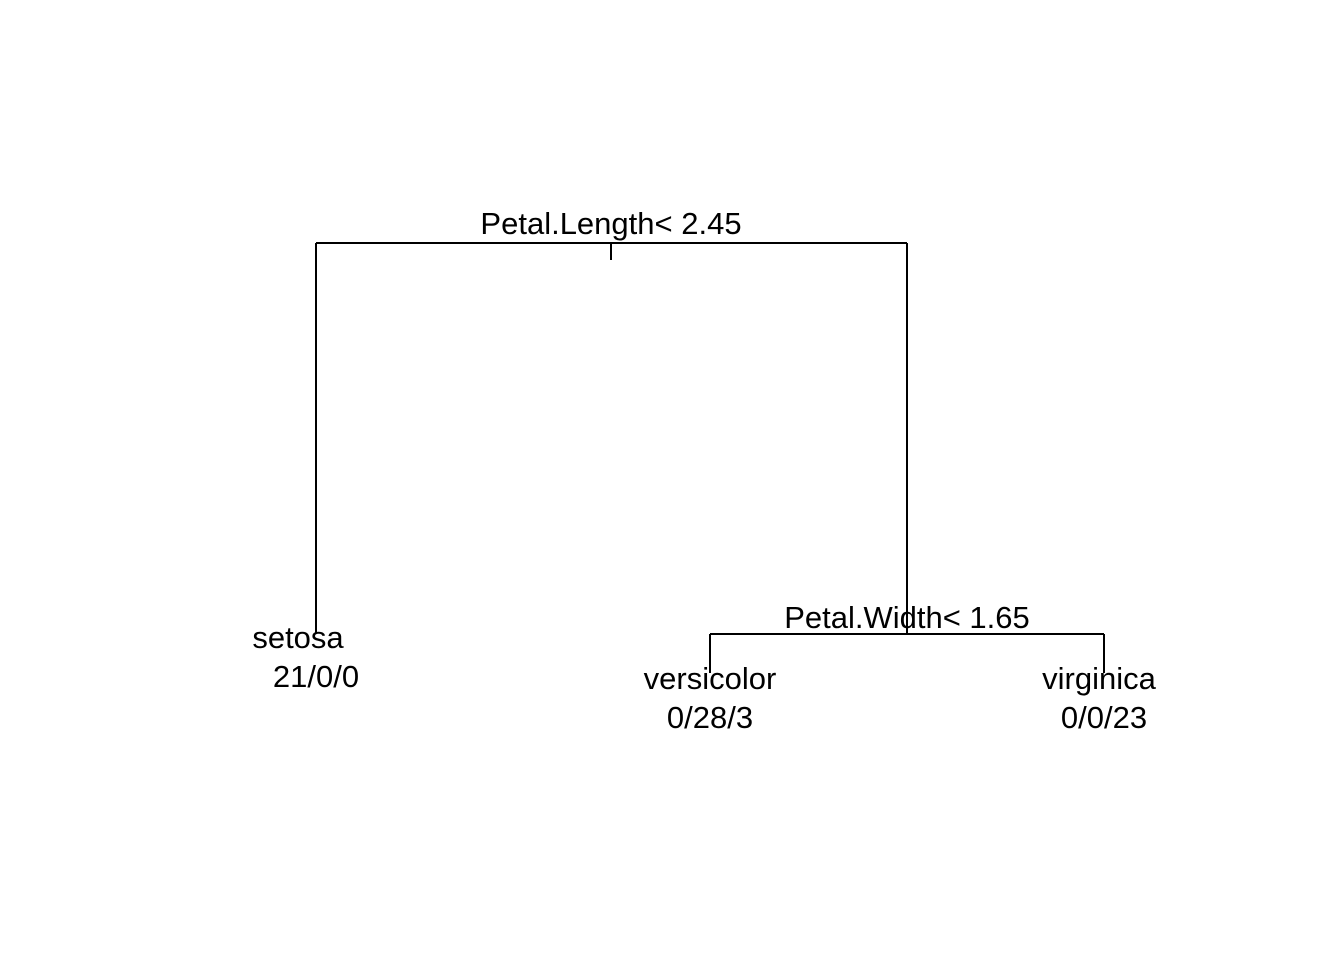 This screenshot has height=960, width=1344. I want to click on leaf-class-label: setosa, so click(298, 637).